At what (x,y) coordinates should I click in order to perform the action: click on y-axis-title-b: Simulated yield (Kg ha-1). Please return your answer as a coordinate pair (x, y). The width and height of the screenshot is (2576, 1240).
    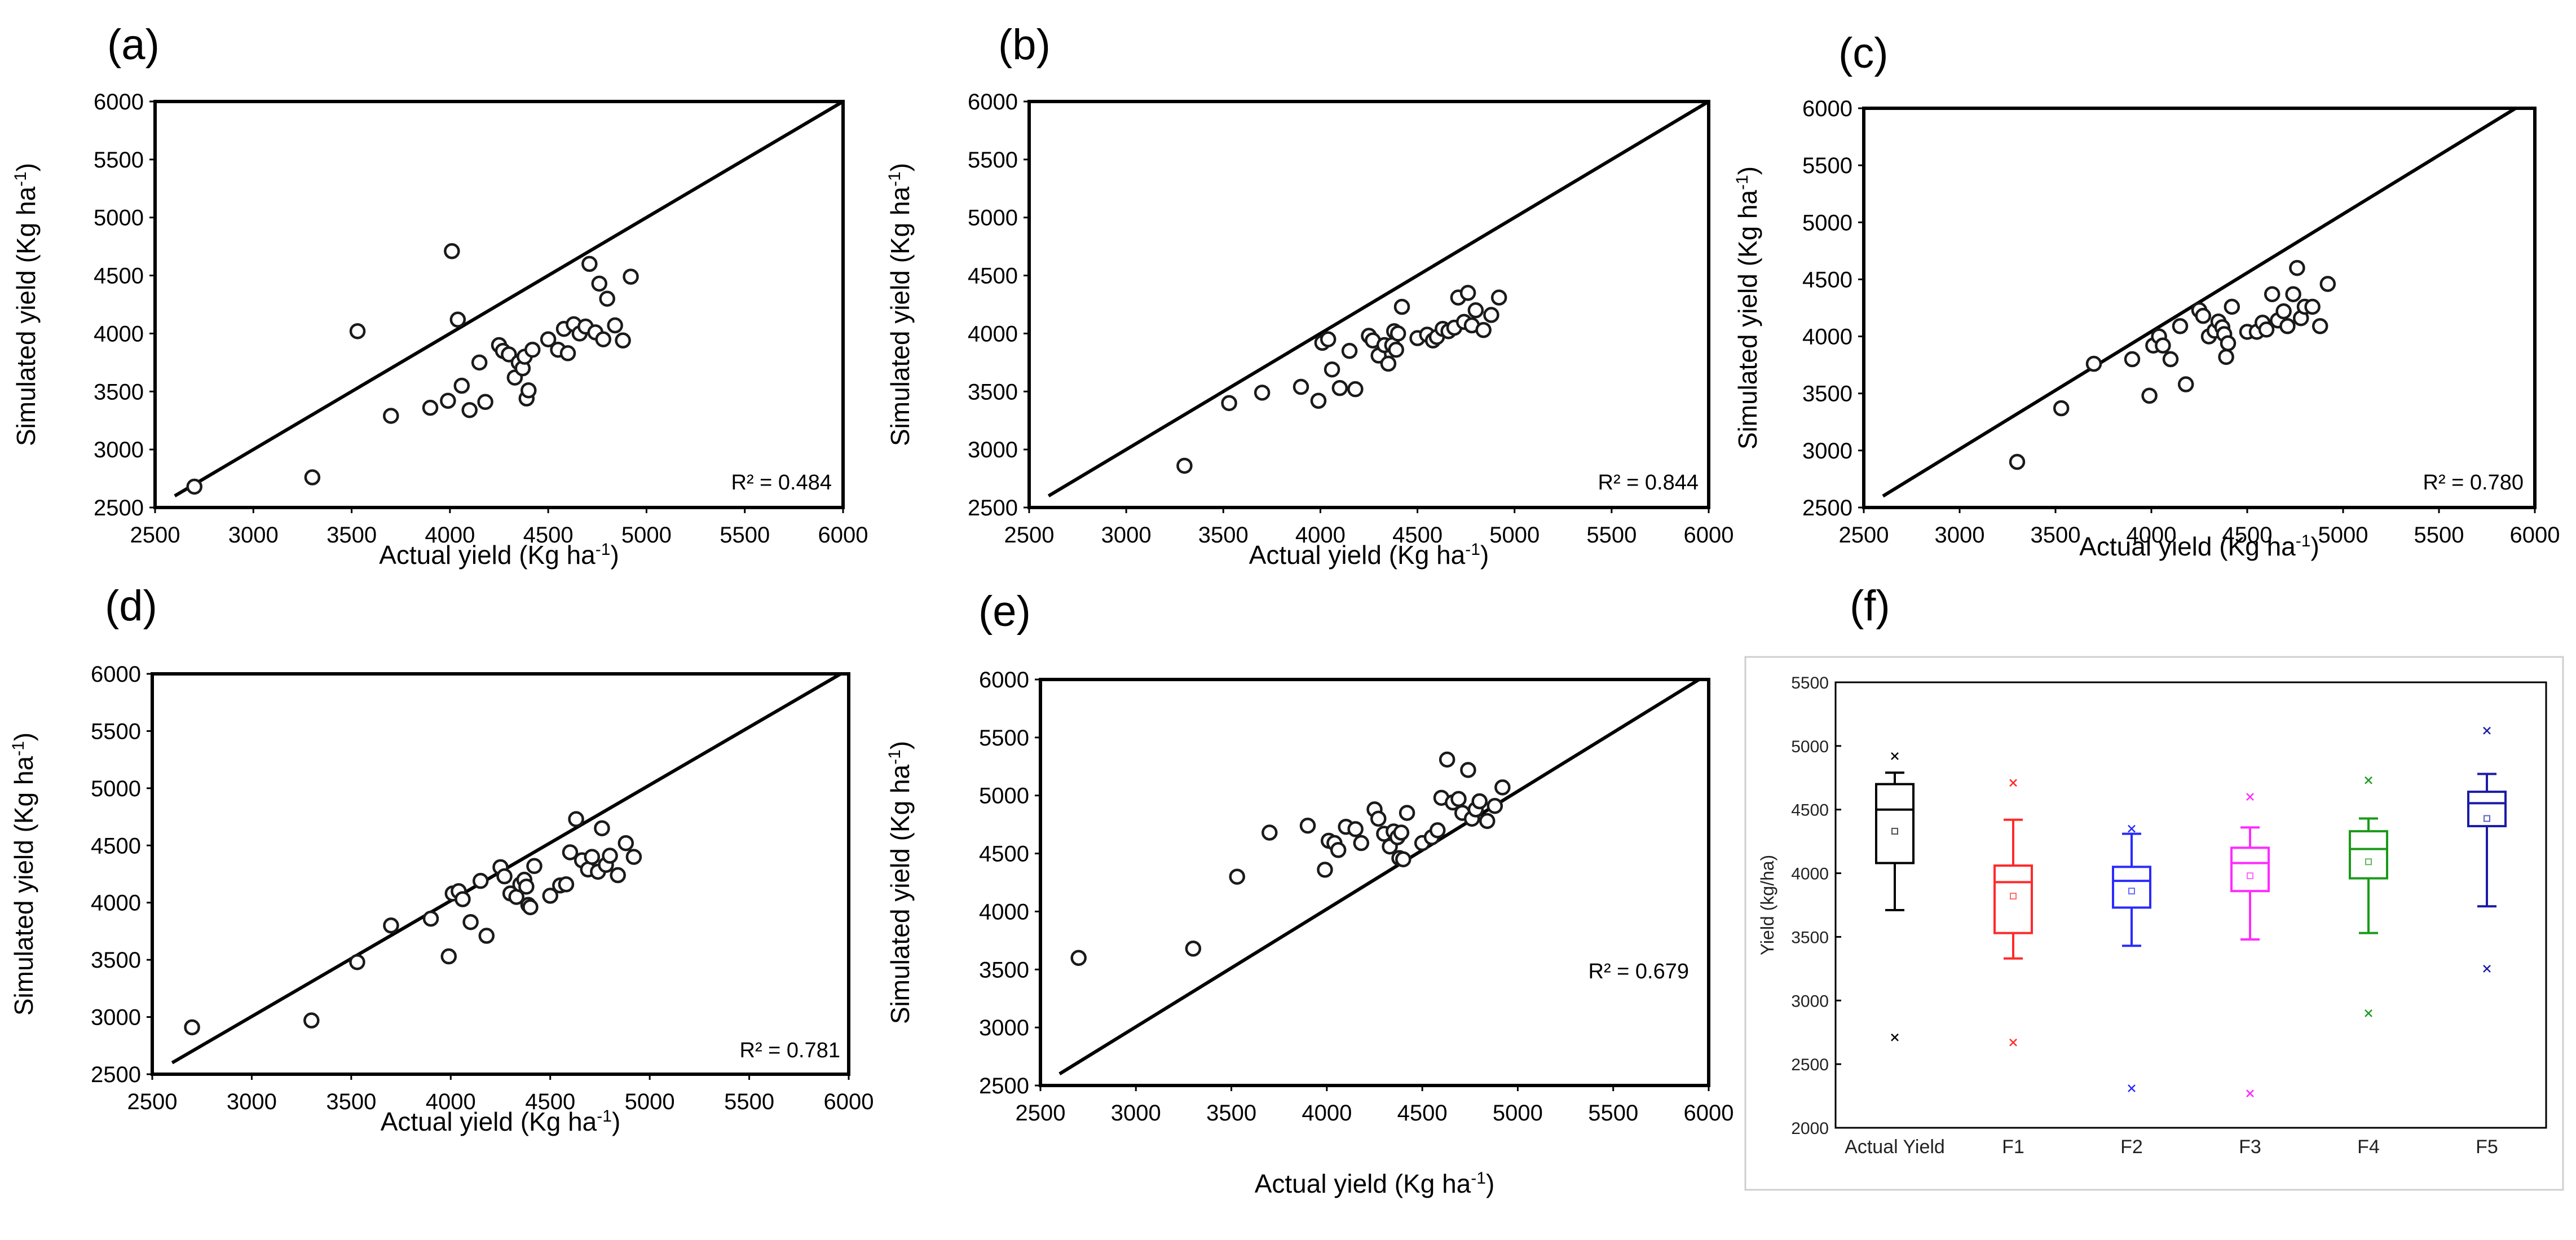
    Looking at the image, I should click on (900, 305).